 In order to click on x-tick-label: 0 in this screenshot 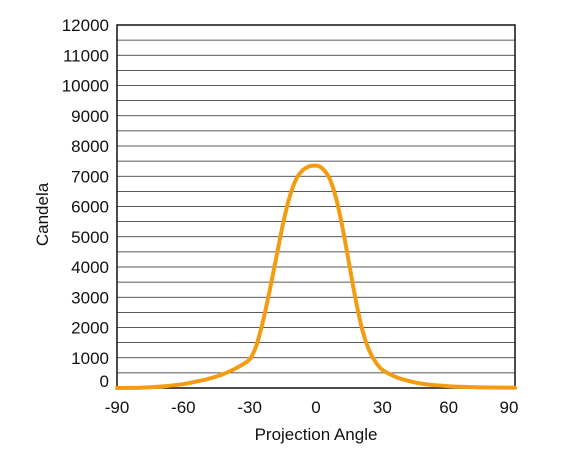, I will do `click(315, 407)`.